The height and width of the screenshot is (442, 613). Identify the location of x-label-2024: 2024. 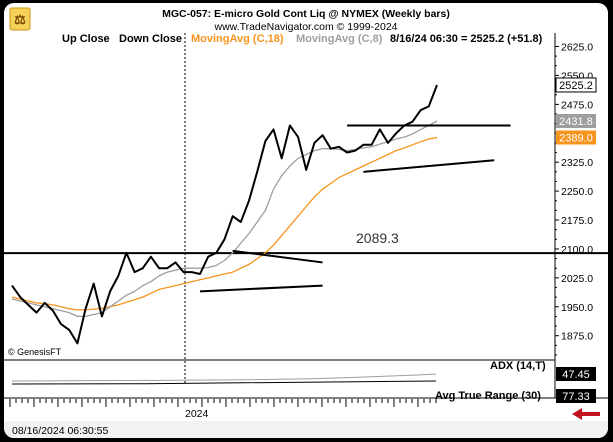
(197, 414).